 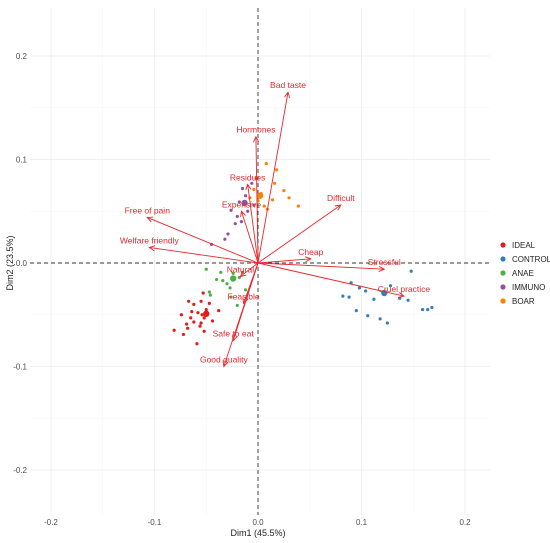 I want to click on arrowhead-safe-to-eat, so click(x=234, y=338).